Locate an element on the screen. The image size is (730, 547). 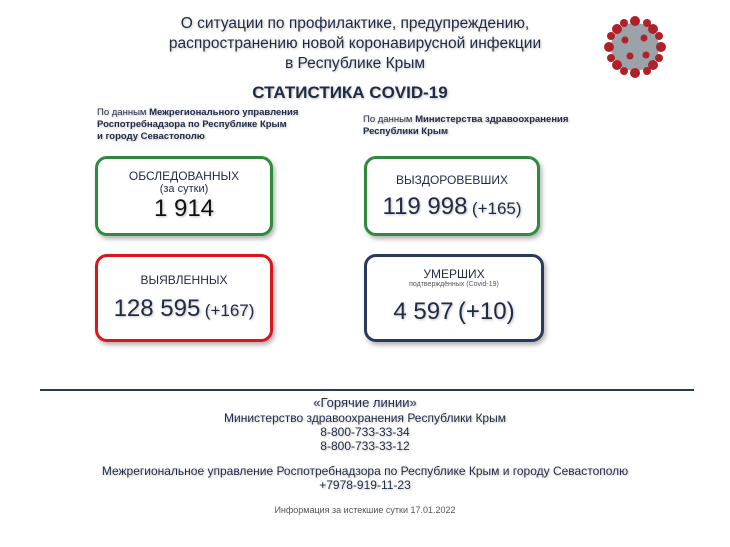
divider is located at coordinates (367, 390).